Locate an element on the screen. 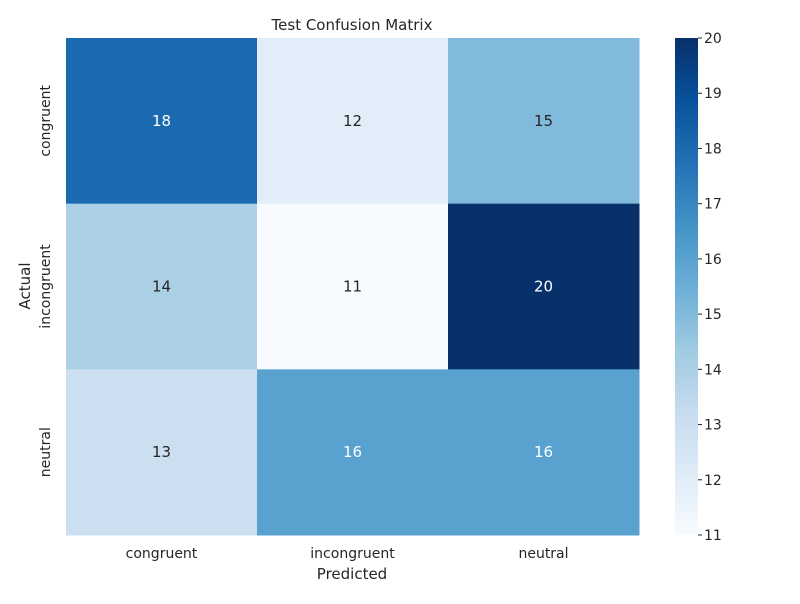 Image resolution: width=800 pixels, height=604 pixels. x-tick-labels: congruent incongruent neutral is located at coordinates (347, 554).